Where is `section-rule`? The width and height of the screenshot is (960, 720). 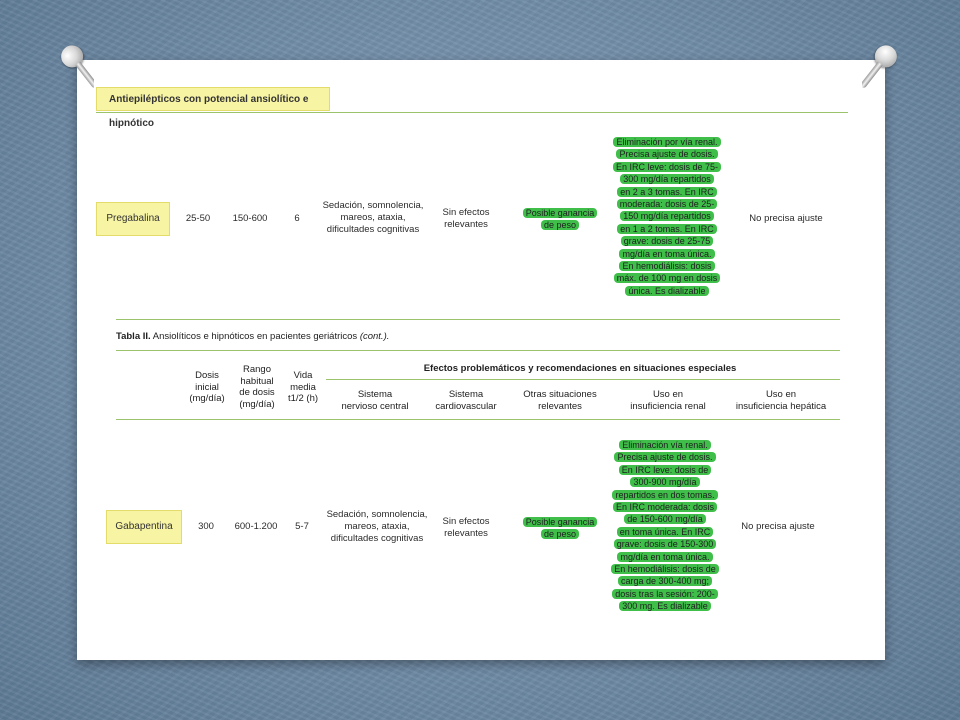 section-rule is located at coordinates (472, 112).